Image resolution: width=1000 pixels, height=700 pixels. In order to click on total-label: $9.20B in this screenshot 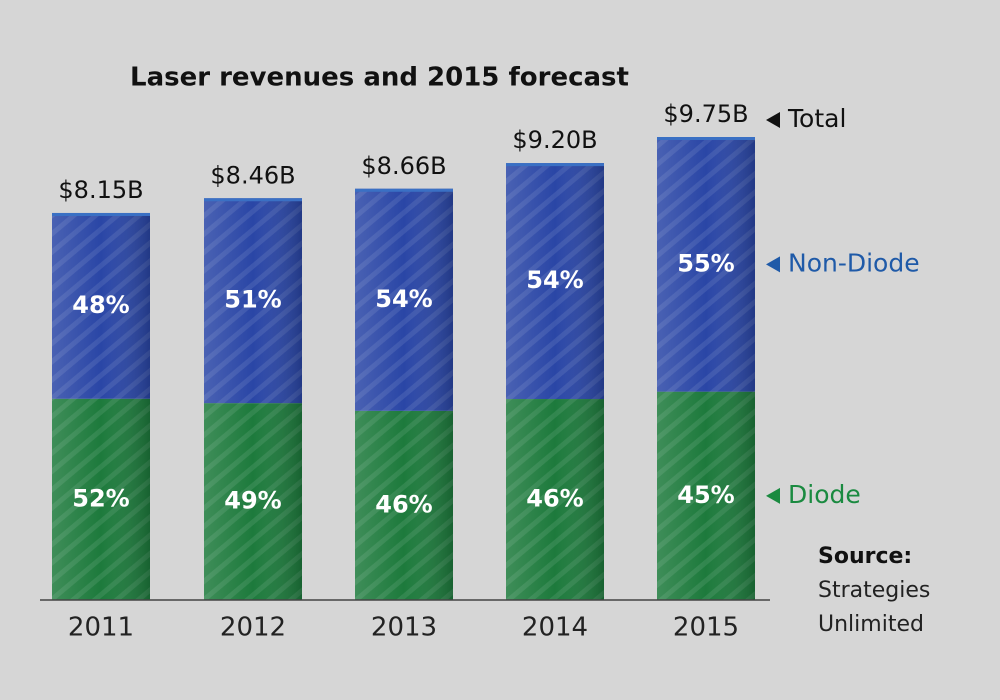, I will do `click(554, 140)`.